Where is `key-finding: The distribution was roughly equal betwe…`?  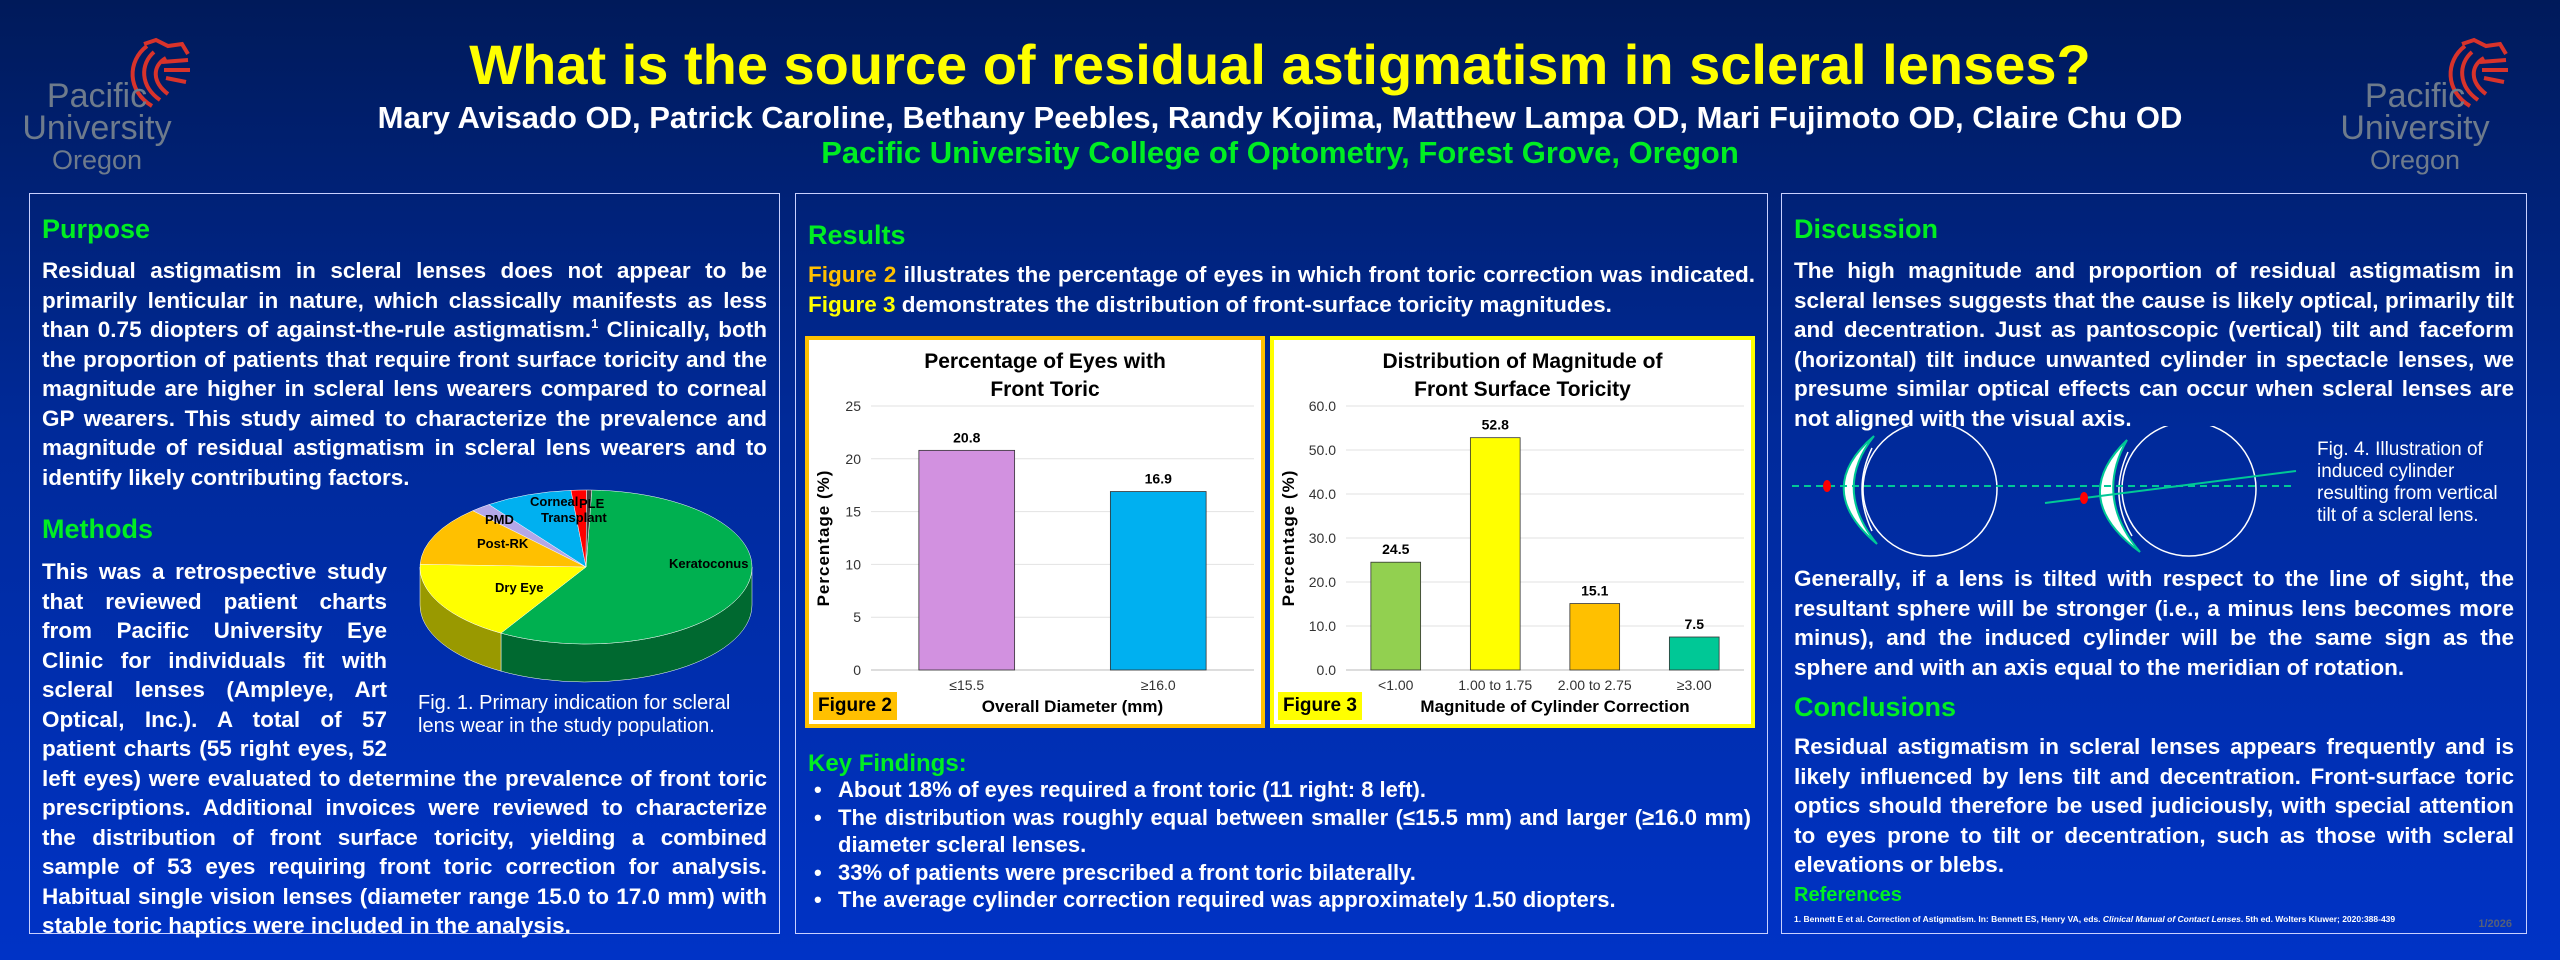 key-finding: The distribution was roughly equal betwe… is located at coordinates (1281, 831).